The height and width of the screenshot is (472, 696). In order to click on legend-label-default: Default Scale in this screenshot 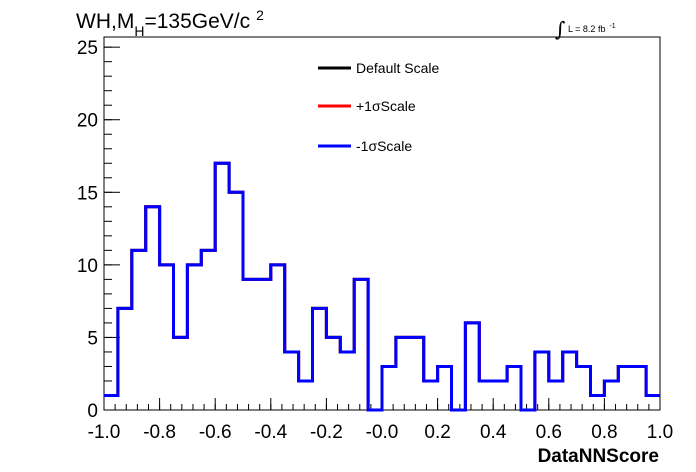, I will do `click(397, 68)`.